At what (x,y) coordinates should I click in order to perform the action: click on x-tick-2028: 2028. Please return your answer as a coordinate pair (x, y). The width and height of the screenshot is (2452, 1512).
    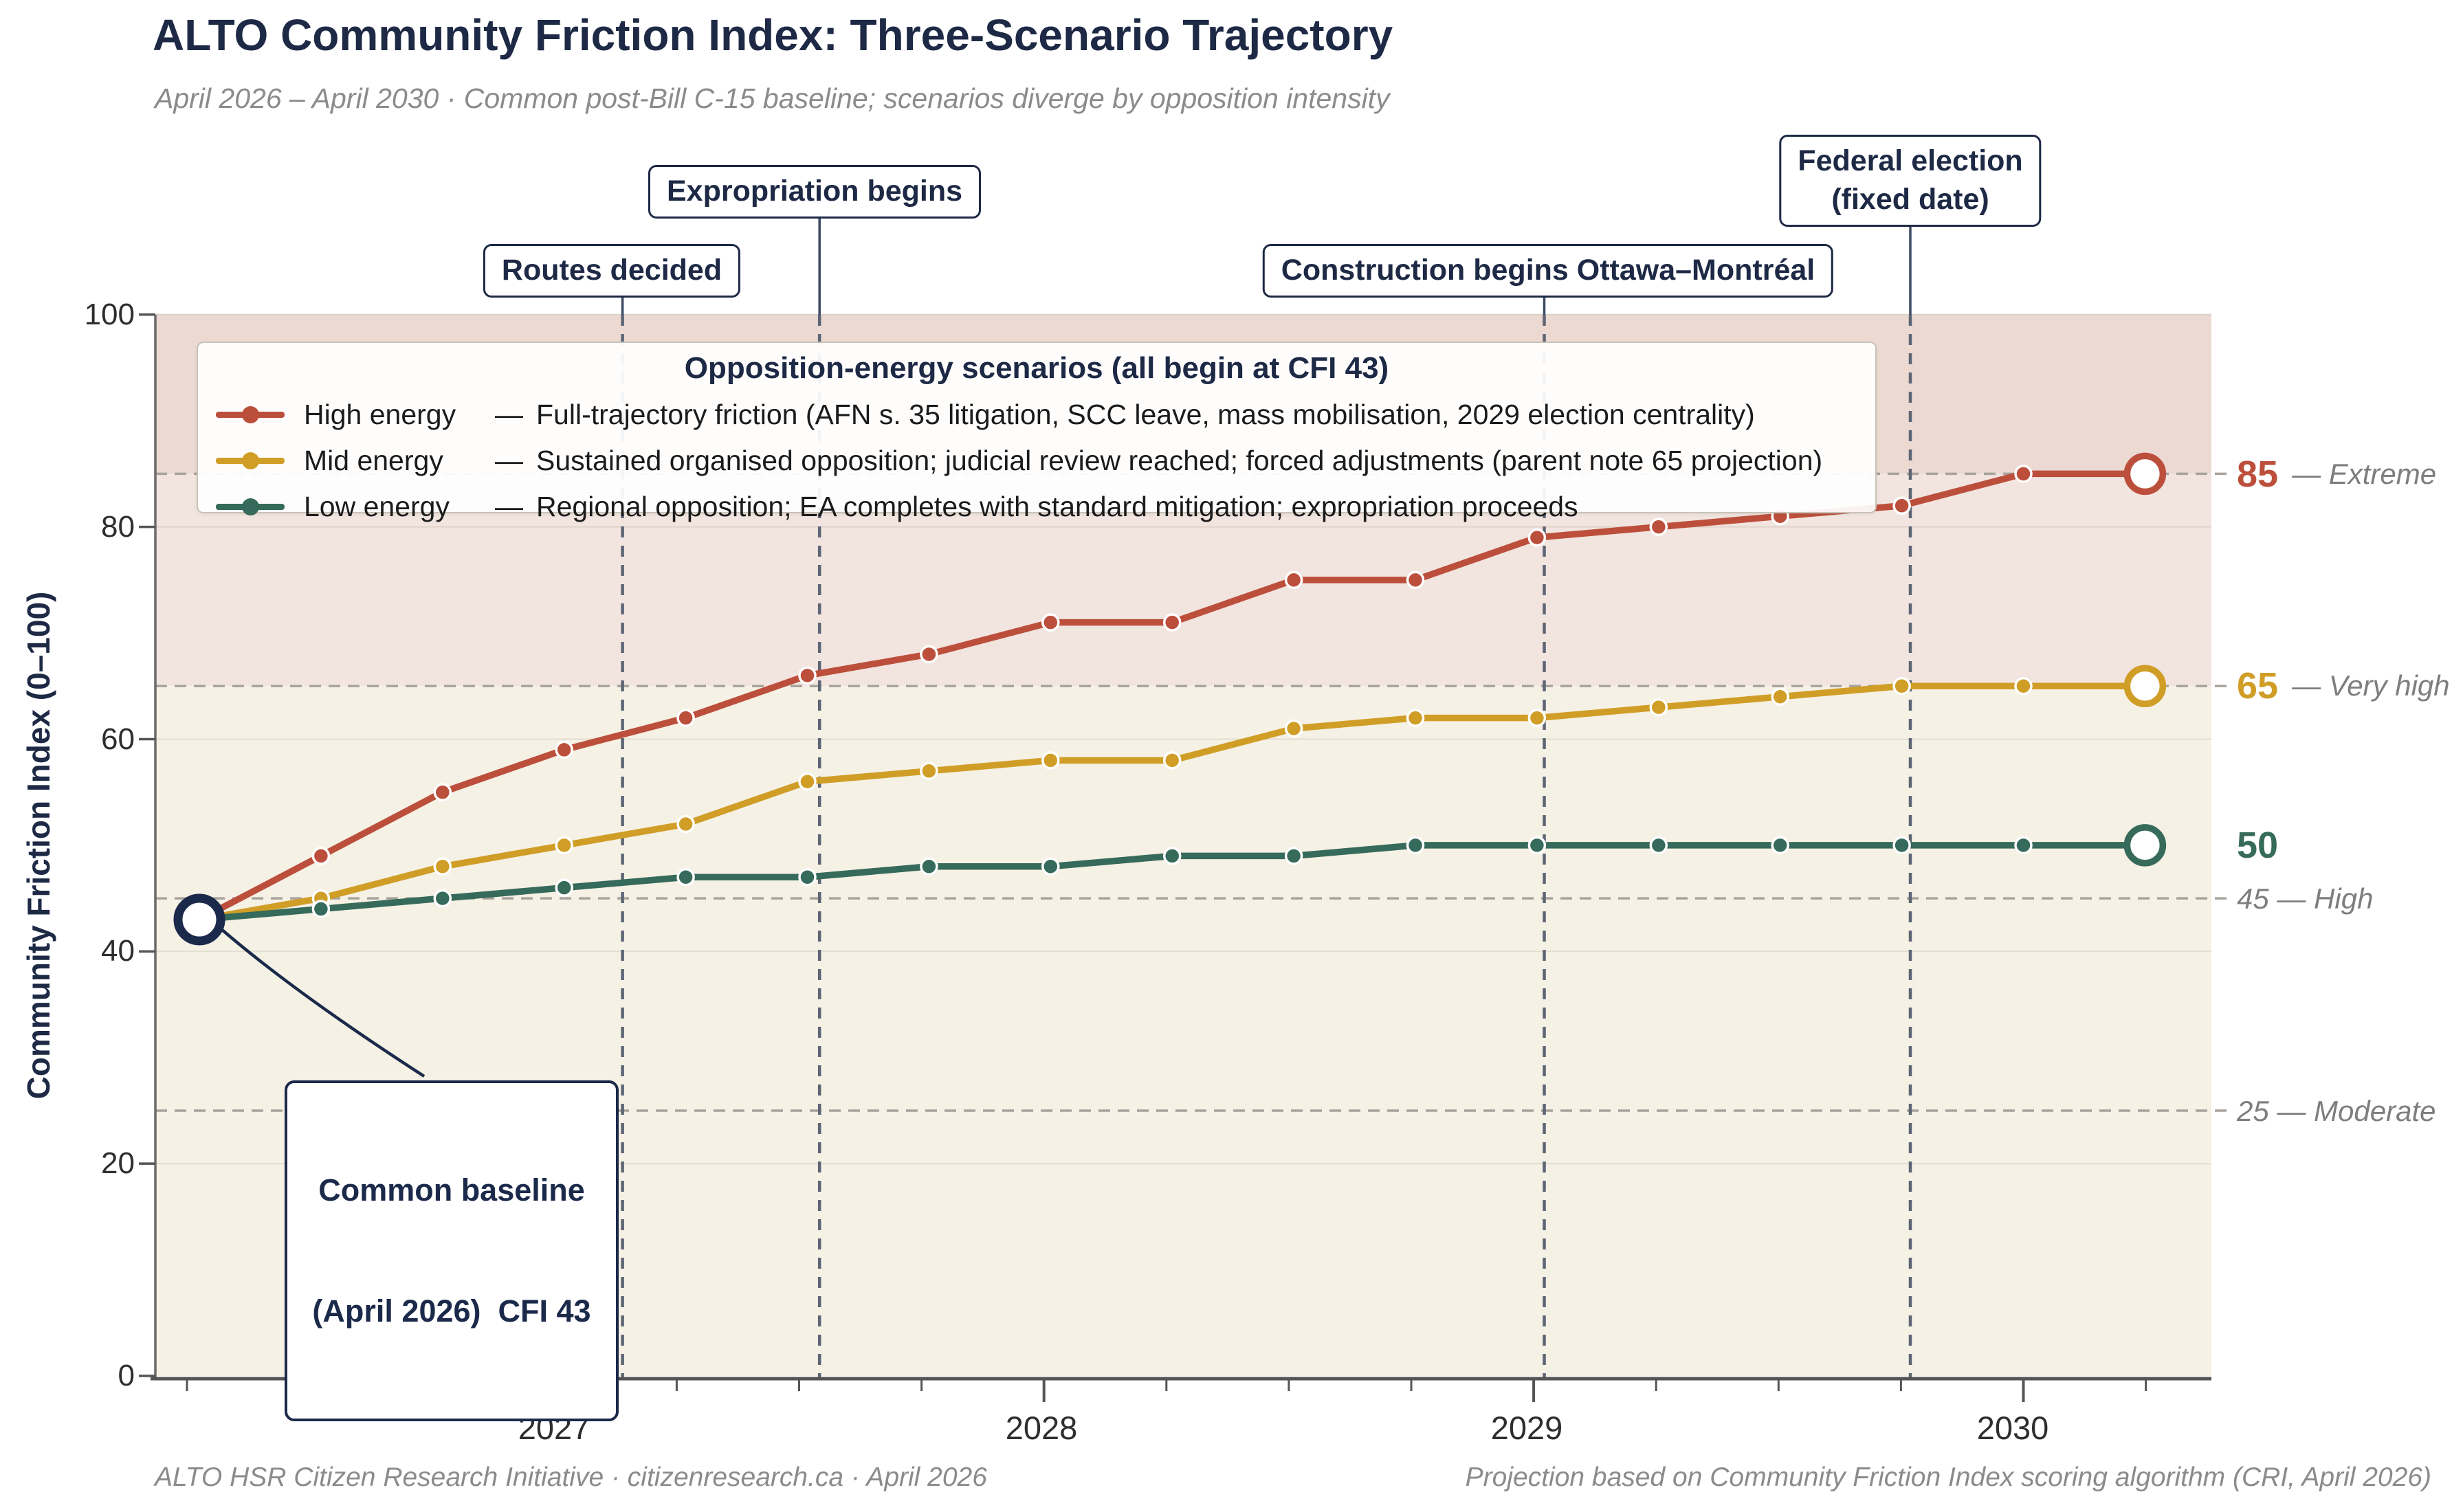
    Looking at the image, I should click on (1041, 1428).